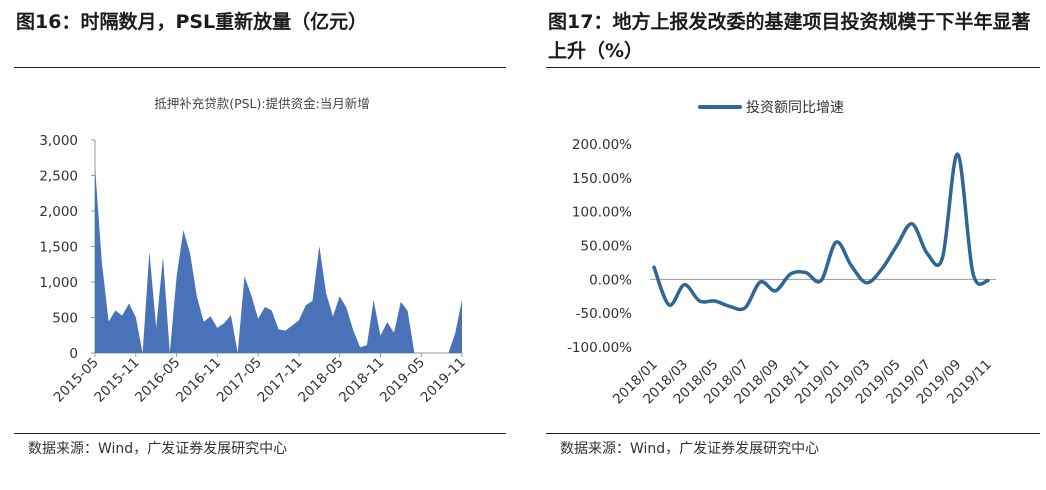  I want to click on left-y-tick-label: 1,000, so click(58, 283).